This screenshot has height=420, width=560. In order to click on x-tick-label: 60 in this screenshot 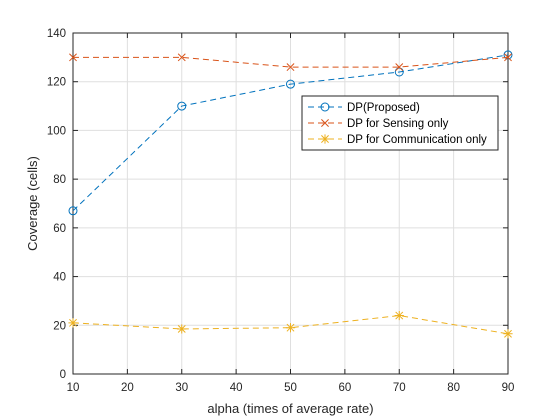, I will do `click(344, 388)`.